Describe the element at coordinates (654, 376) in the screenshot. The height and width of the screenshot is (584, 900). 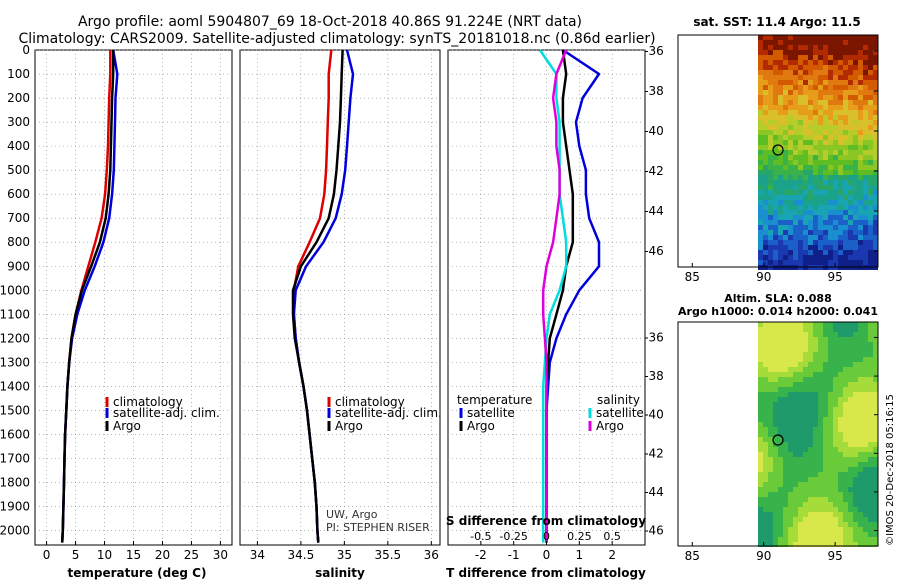
I see `map-y-tick-label: -38` at that location.